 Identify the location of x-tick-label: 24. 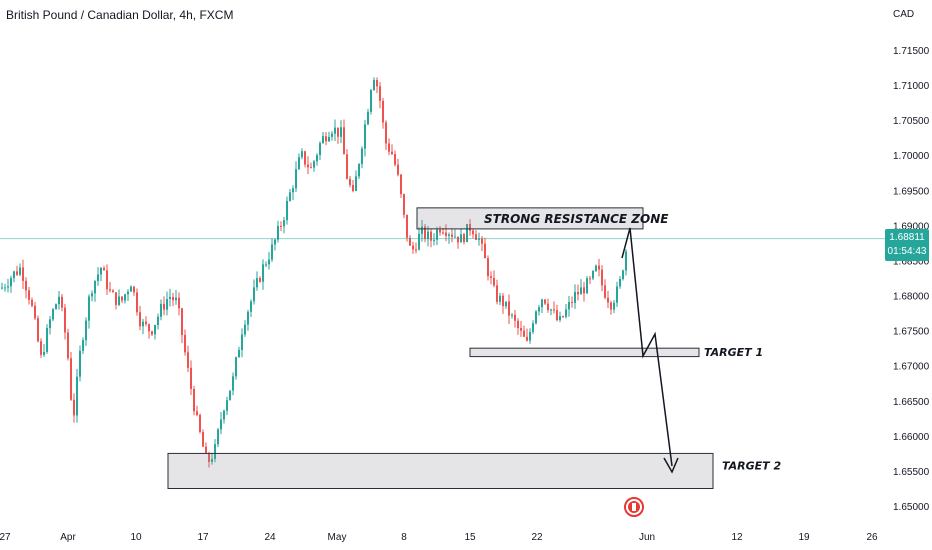
(270, 537).